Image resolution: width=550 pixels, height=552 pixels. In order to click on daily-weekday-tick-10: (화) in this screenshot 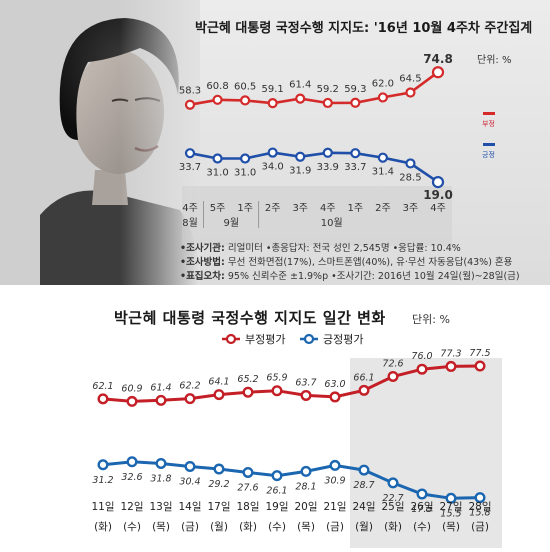, I will do `click(393, 527)`.